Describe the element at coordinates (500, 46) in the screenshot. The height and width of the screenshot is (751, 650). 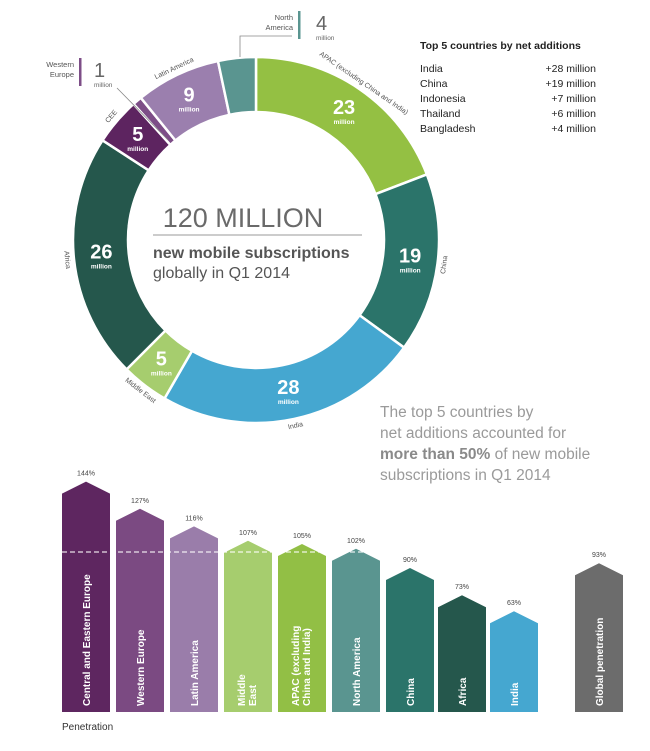
I see `top-countries-title: Top 5 countries by net additions` at that location.